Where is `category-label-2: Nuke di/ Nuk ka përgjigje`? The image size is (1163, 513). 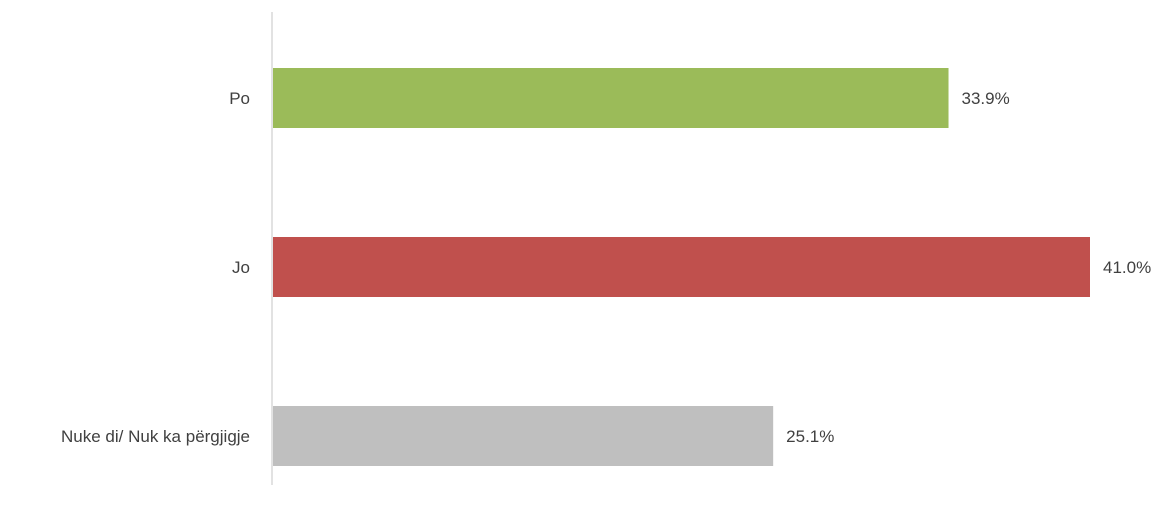 category-label-2: Nuke di/ Nuk ka përgjigje is located at coordinates (155, 436).